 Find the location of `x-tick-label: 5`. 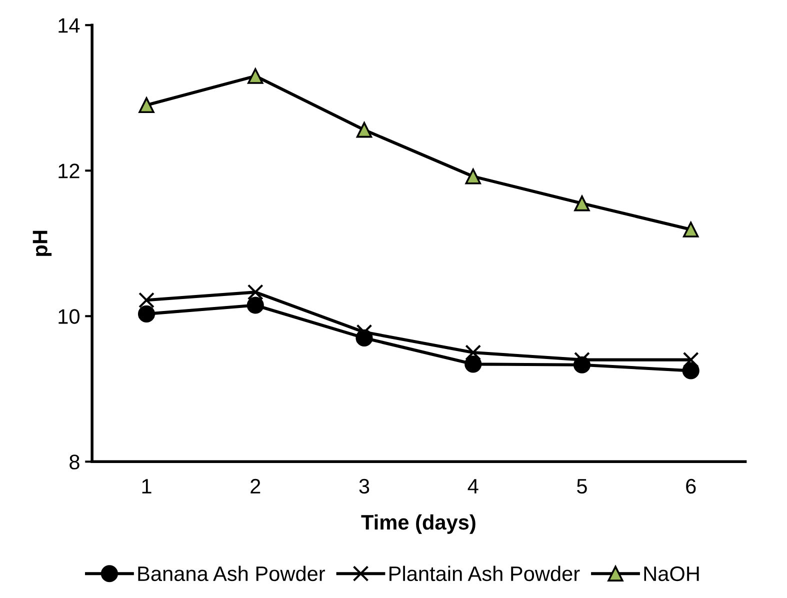

x-tick-label: 5 is located at coordinates (582, 486).